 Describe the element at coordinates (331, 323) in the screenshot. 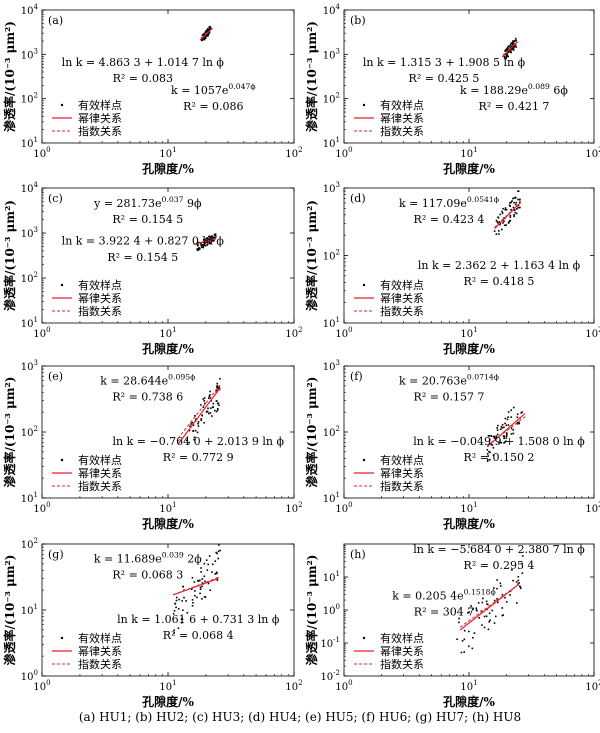

I see `y-tick-label: 10¹` at that location.